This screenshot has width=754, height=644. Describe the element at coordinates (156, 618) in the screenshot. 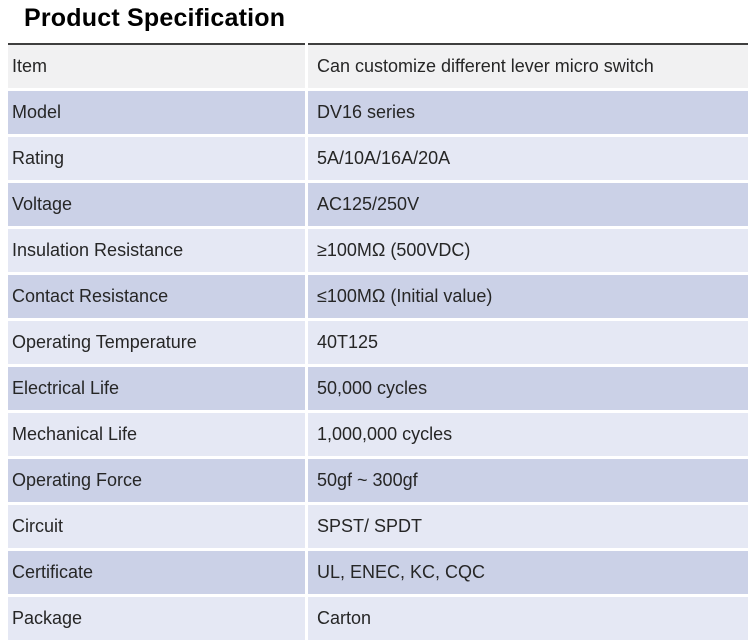

I see `spec-label-package: Package` at that location.